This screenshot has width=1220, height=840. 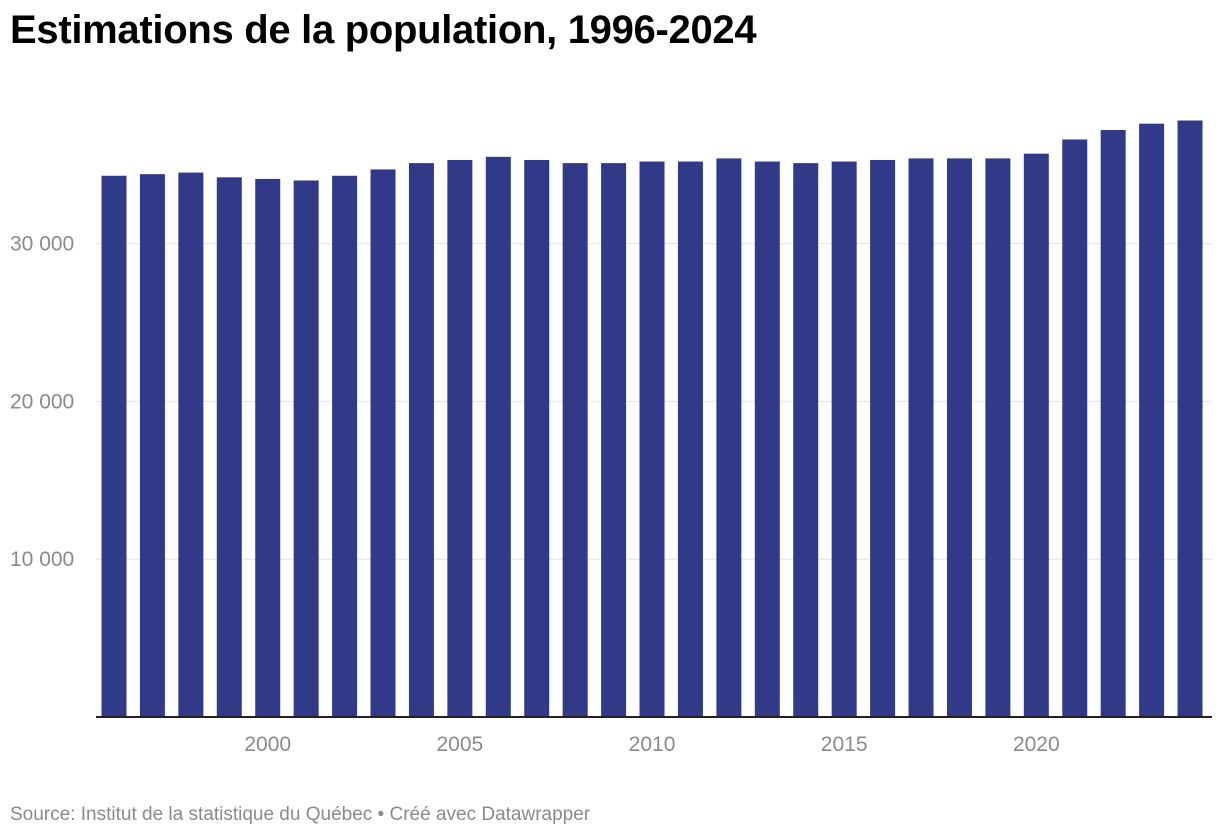 I want to click on bar-2003, so click(x=383, y=443).